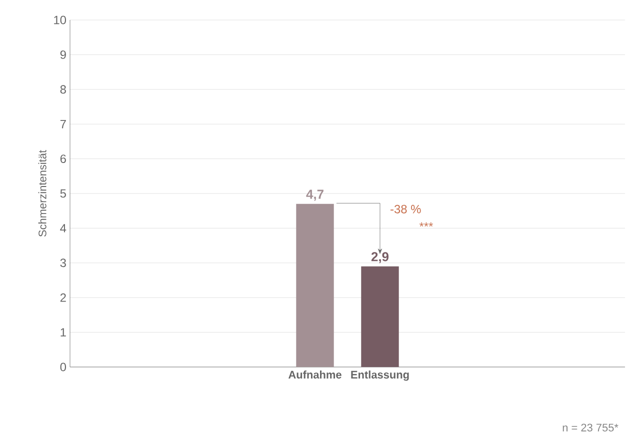  I want to click on y-axis-title: Schmerzintensität, so click(42, 193).